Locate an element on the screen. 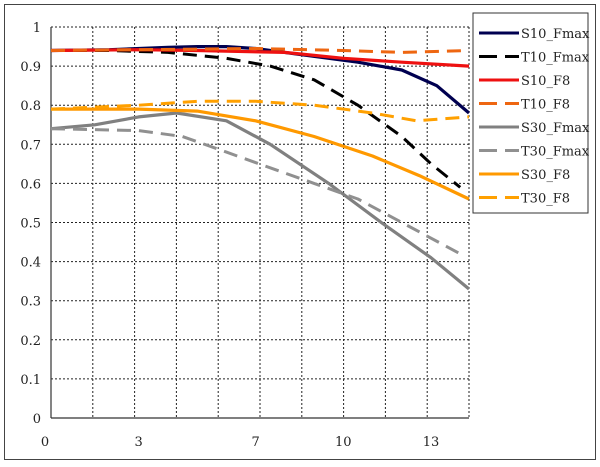 The image size is (600, 467). legend-label: S30_Fmax is located at coordinates (555, 128).